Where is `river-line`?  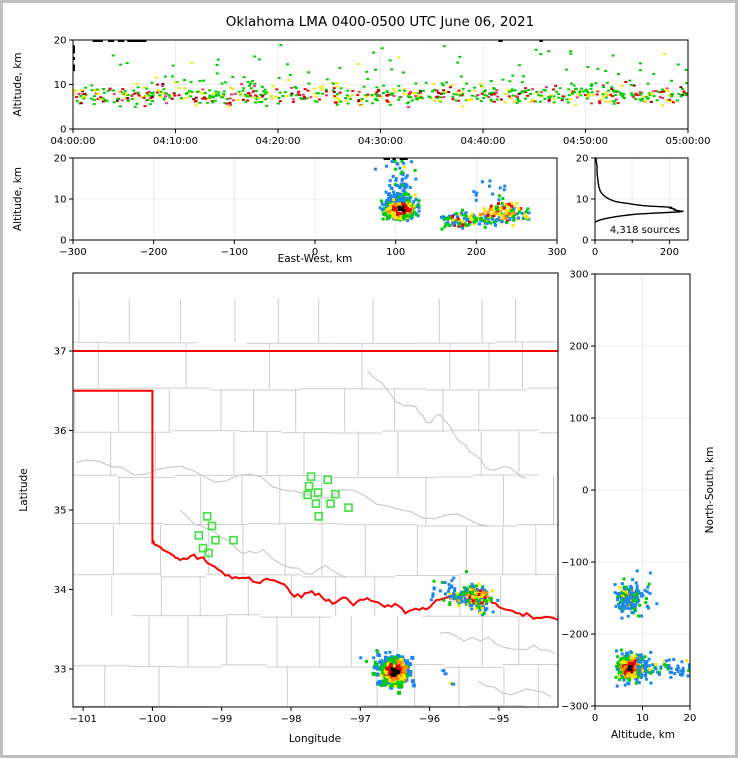
river-line is located at coordinates (514, 689).